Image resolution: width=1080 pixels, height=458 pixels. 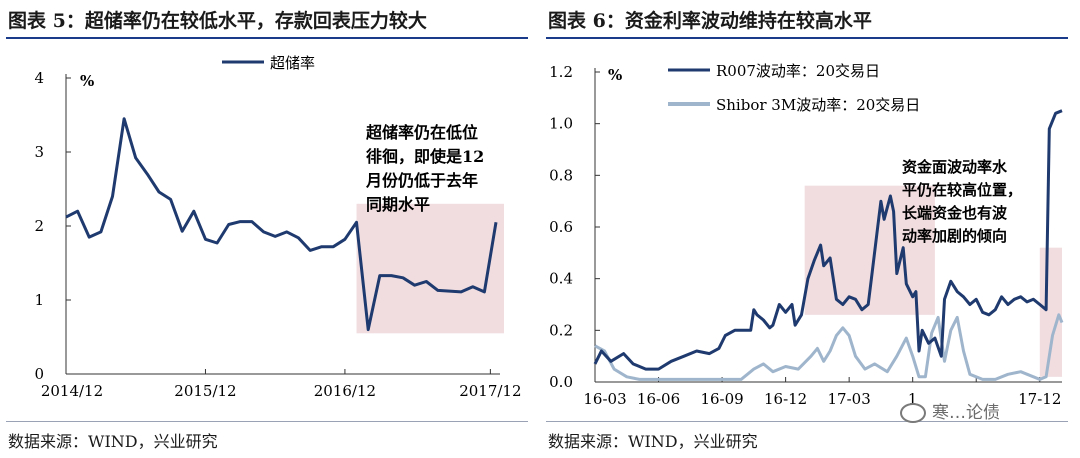 What do you see at coordinates (561, 382) in the screenshot?
I see `right-y-tick-label: 0.0` at bounding box center [561, 382].